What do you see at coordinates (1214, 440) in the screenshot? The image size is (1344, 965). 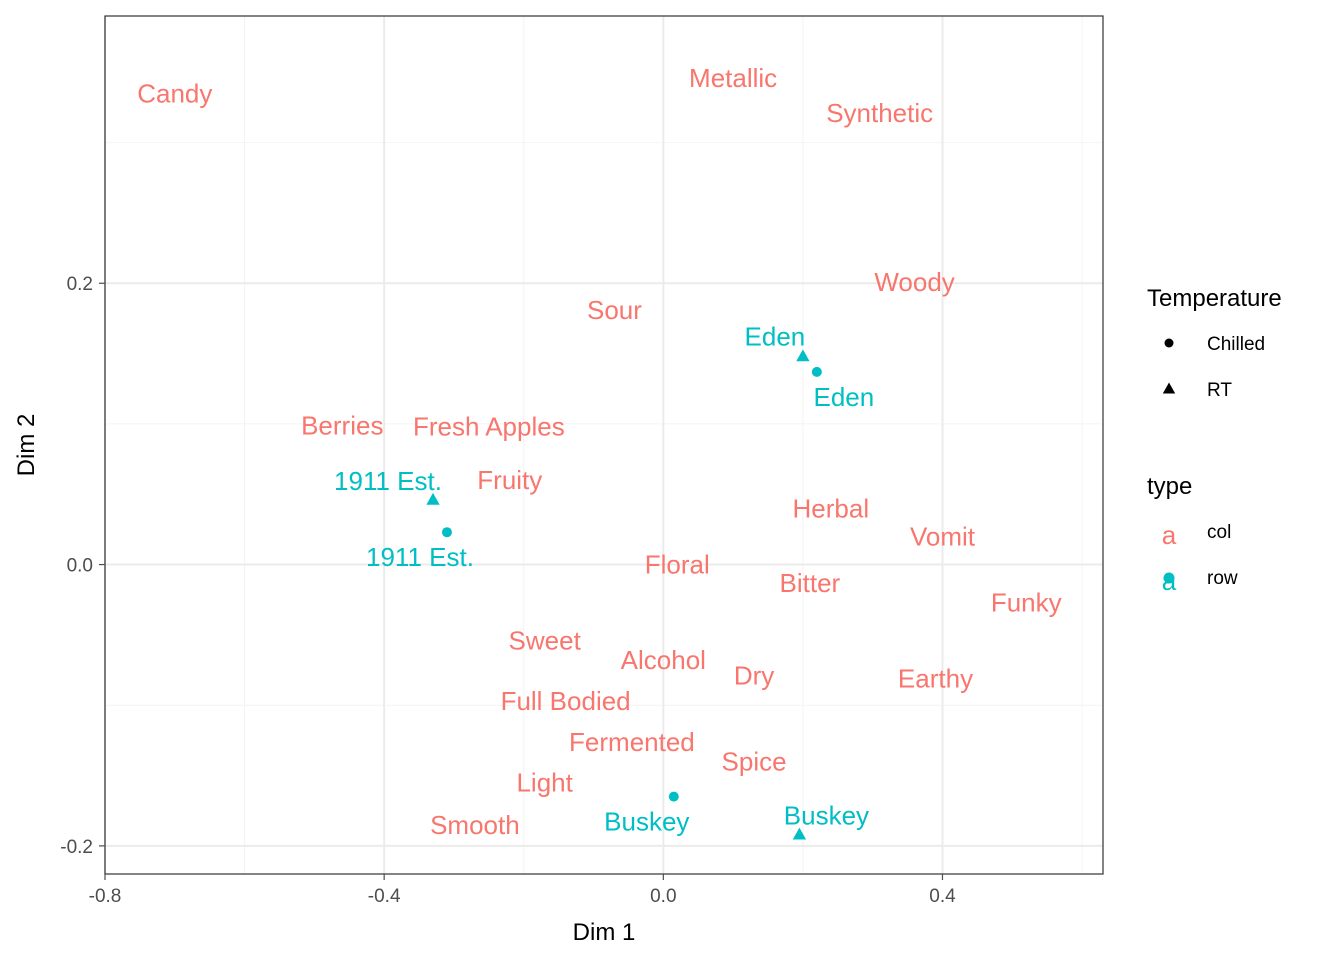 I see `legend: Temperature Chilled RT type a col a row` at bounding box center [1214, 440].